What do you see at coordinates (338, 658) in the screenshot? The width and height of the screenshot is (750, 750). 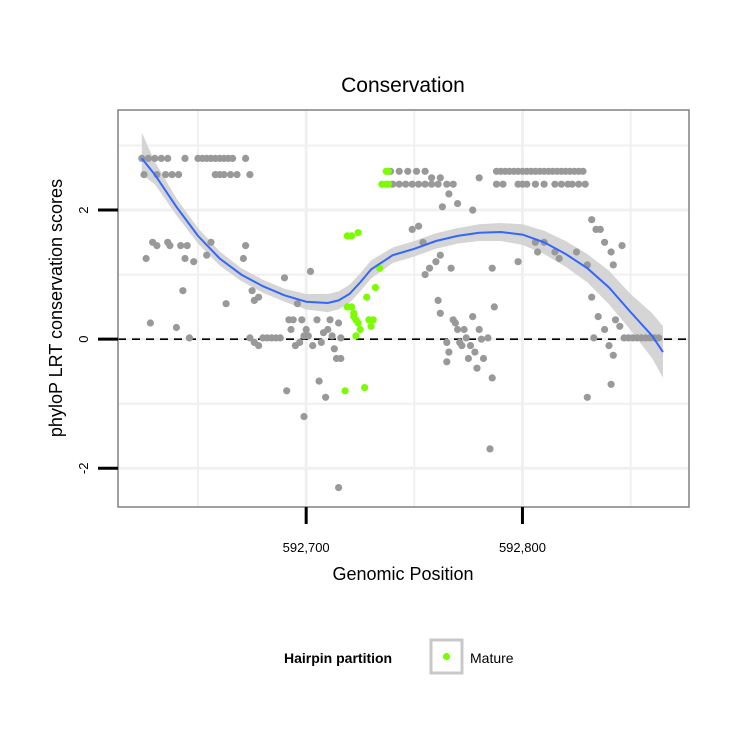 I see `legend-title: Hairpin partition` at bounding box center [338, 658].